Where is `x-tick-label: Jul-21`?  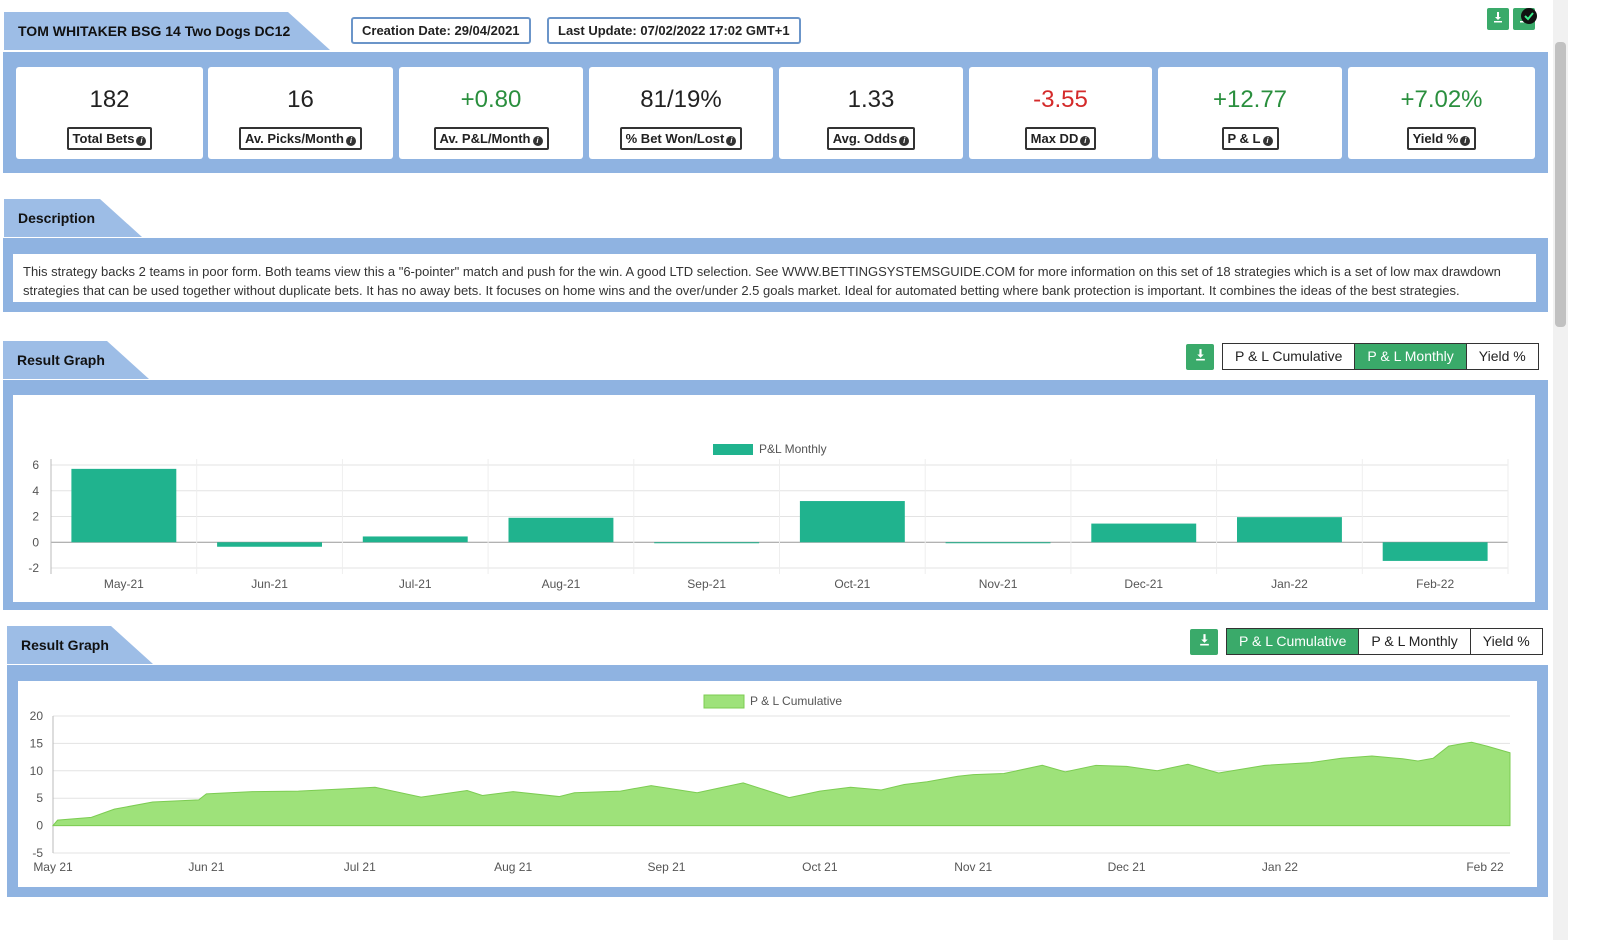
x-tick-label: Jul-21 is located at coordinates (415, 584).